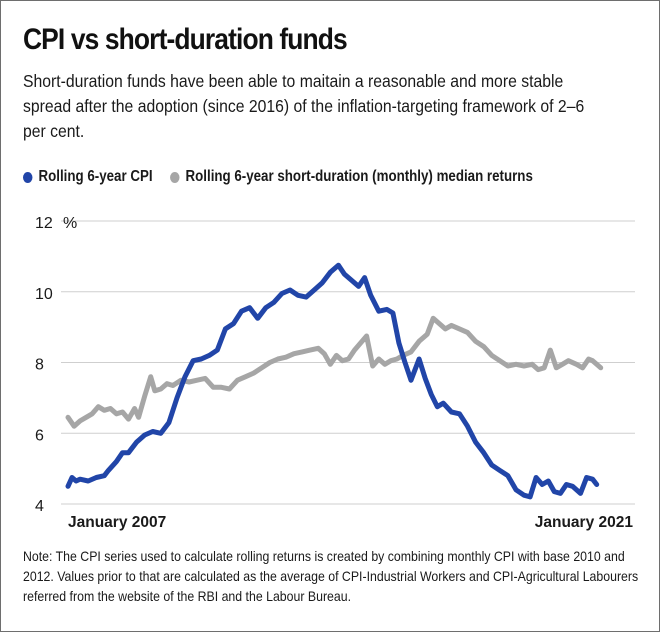 Image resolution: width=660 pixels, height=632 pixels. What do you see at coordinates (584, 522) in the screenshot?
I see `x-tick-label: January 2021` at bounding box center [584, 522].